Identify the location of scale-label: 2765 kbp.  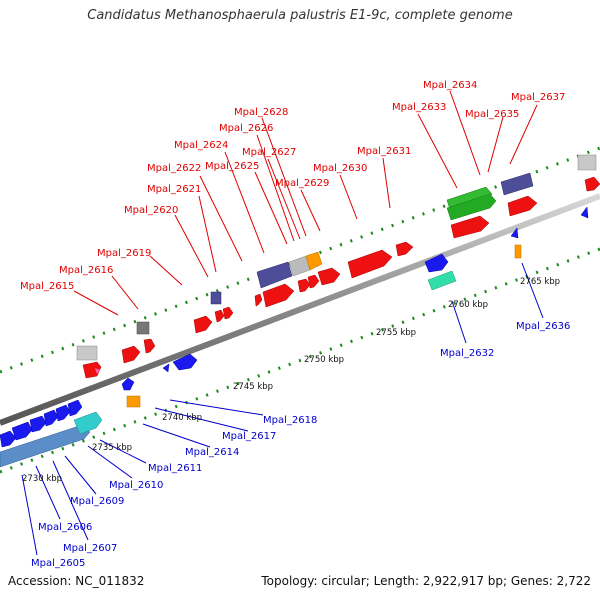
(540, 282).